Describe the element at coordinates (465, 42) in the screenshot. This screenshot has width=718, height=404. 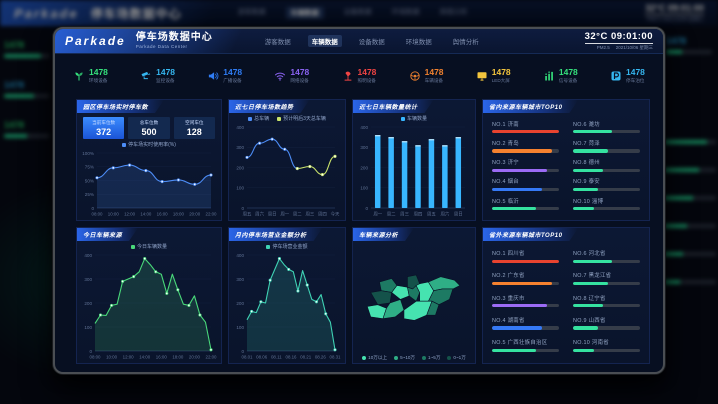
I see `nav-item-tab: 舆情分析` at that location.